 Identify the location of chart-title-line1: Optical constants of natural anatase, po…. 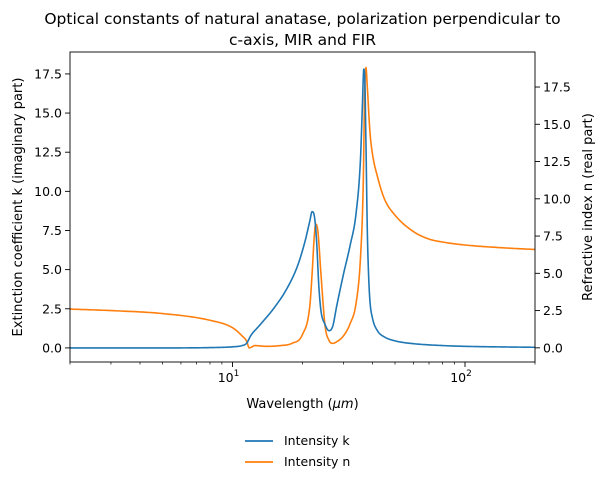
(302, 19).